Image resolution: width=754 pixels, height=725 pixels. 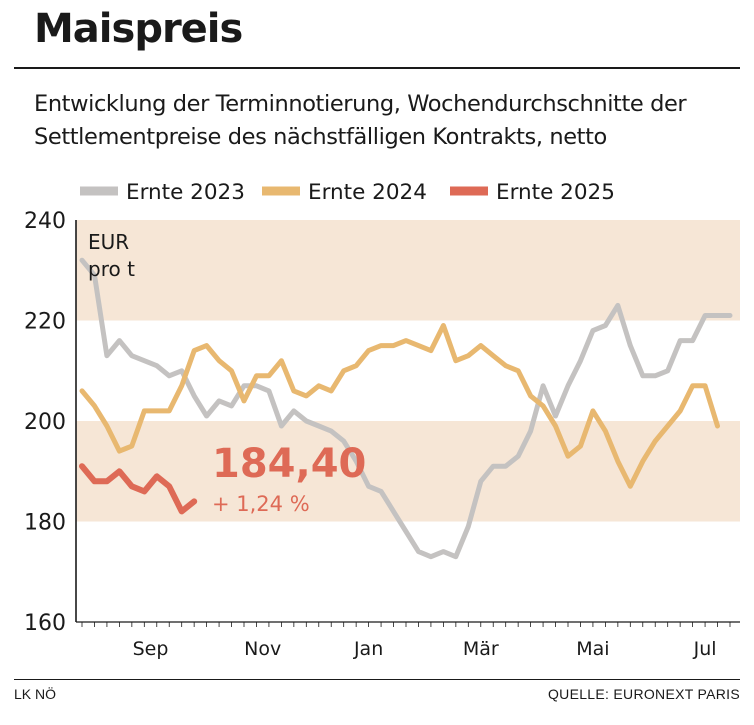 What do you see at coordinates (643, 694) in the screenshot?
I see `footer-source: QUELLE: EURONEXT PARIS` at bounding box center [643, 694].